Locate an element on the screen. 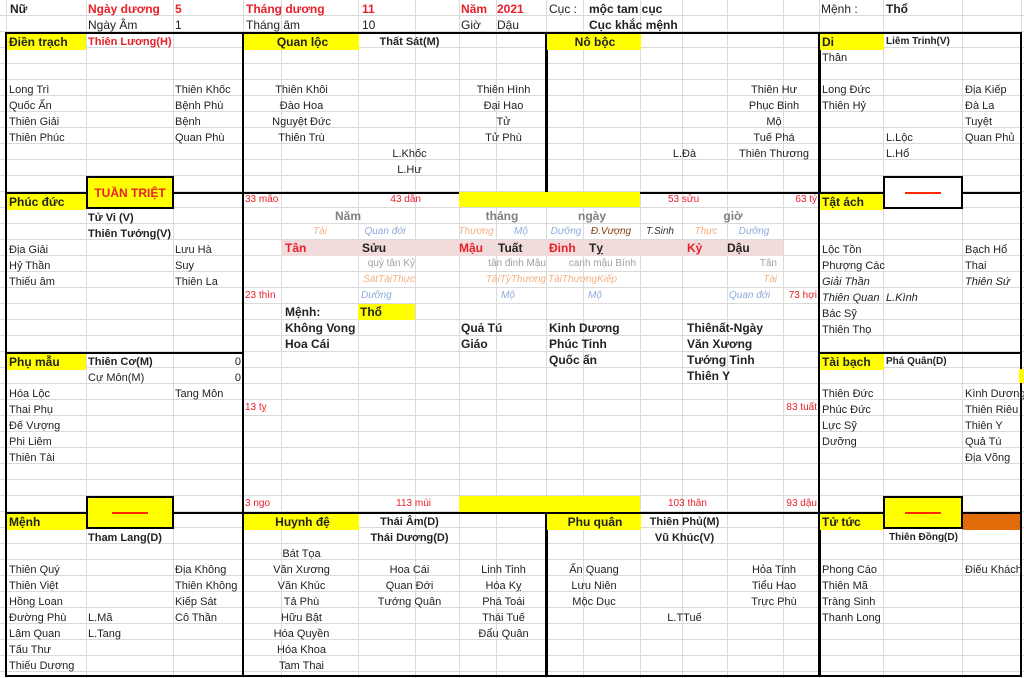 The height and width of the screenshot is (678, 1024). age-thin: 23 thìn is located at coordinates (260, 295).